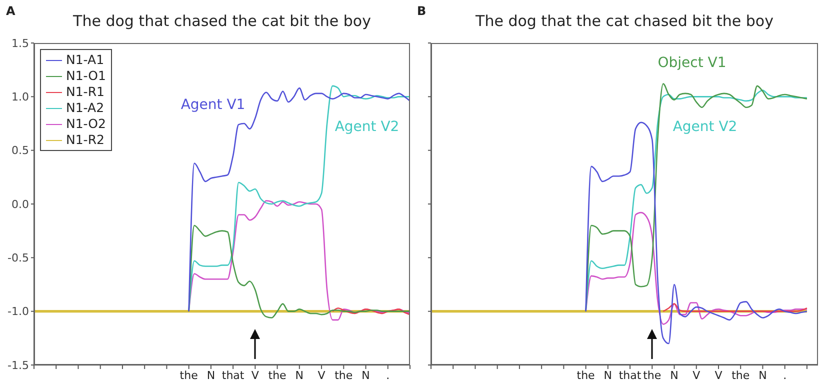 This screenshot has width=822, height=383. I want to click on y-tick-label: 1.0, so click(20, 97).